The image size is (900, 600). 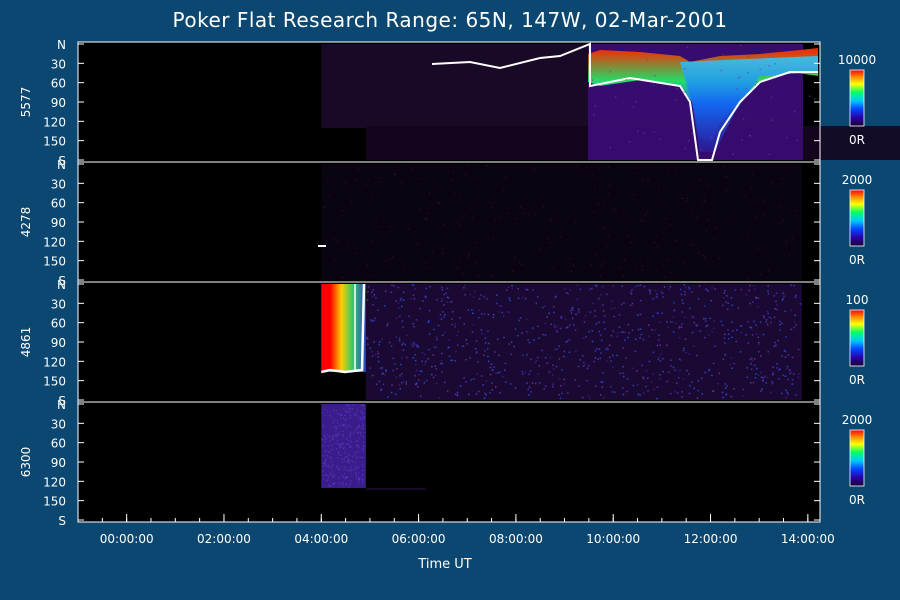 What do you see at coordinates (516, 539) in the screenshot?
I see `x-tick-label: 08:00:00` at bounding box center [516, 539].